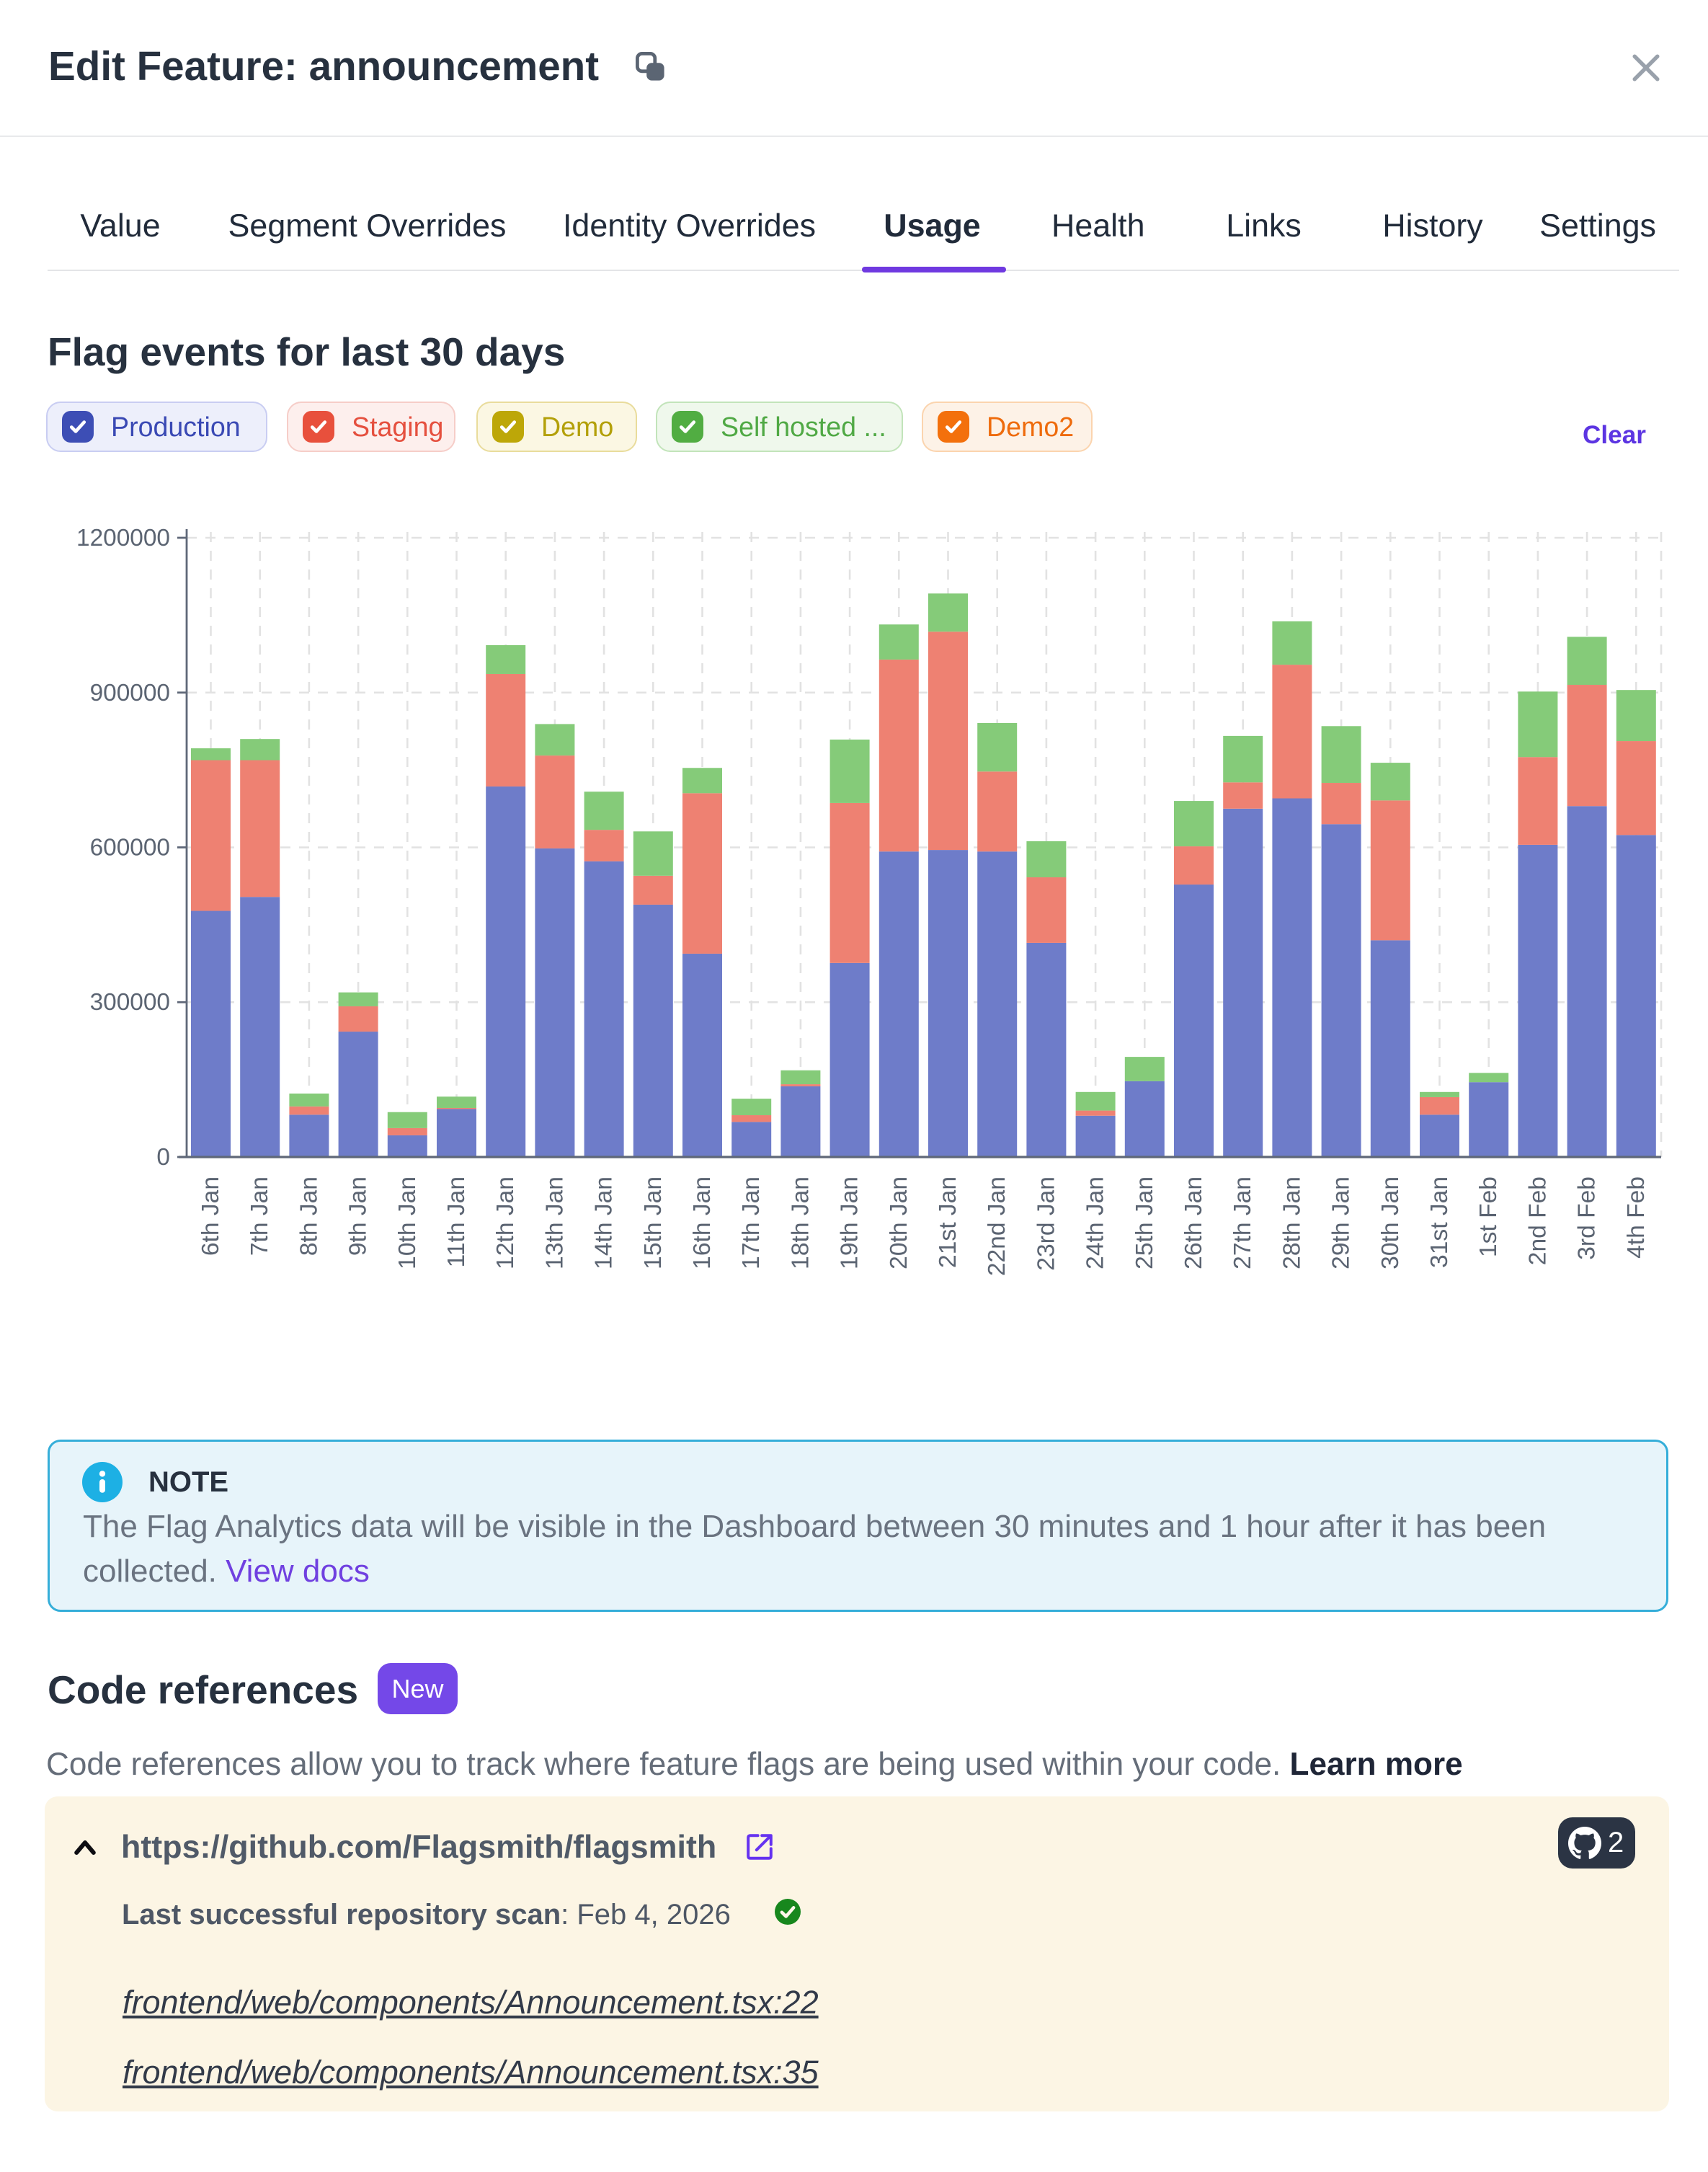 Image resolution: width=1708 pixels, height=2172 pixels. Describe the element at coordinates (997, 1226) in the screenshot. I see `svg-text: 22nd Jan` at that location.